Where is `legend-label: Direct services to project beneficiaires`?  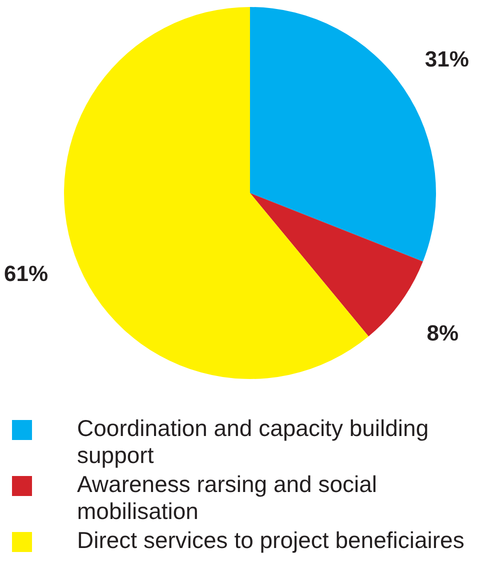
legend-label: Direct services to project beneficiaires is located at coordinates (270, 540).